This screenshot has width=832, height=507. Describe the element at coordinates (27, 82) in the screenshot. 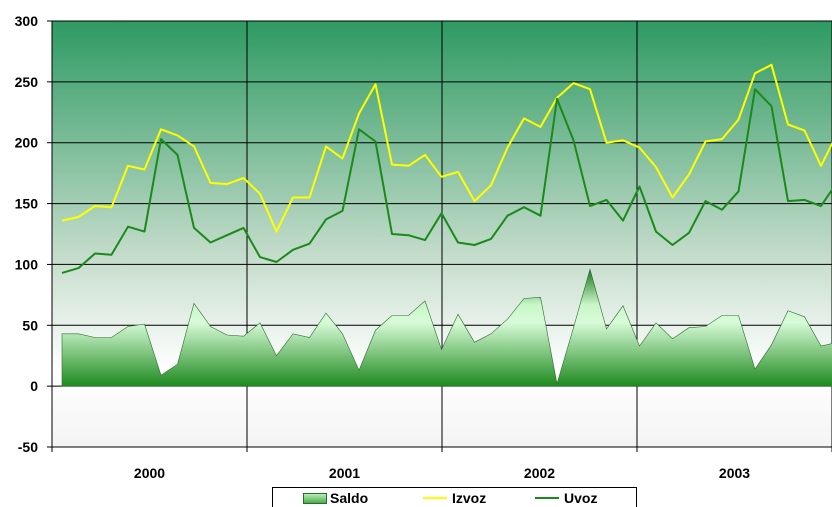

I see `y-tick-label: 250` at that location.